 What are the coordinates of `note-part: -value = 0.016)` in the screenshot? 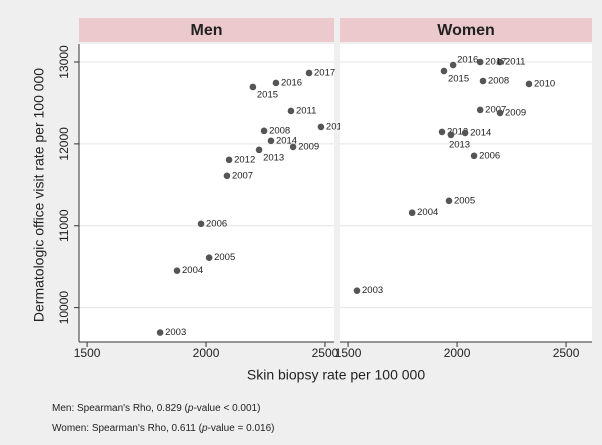 It's located at (241, 428).